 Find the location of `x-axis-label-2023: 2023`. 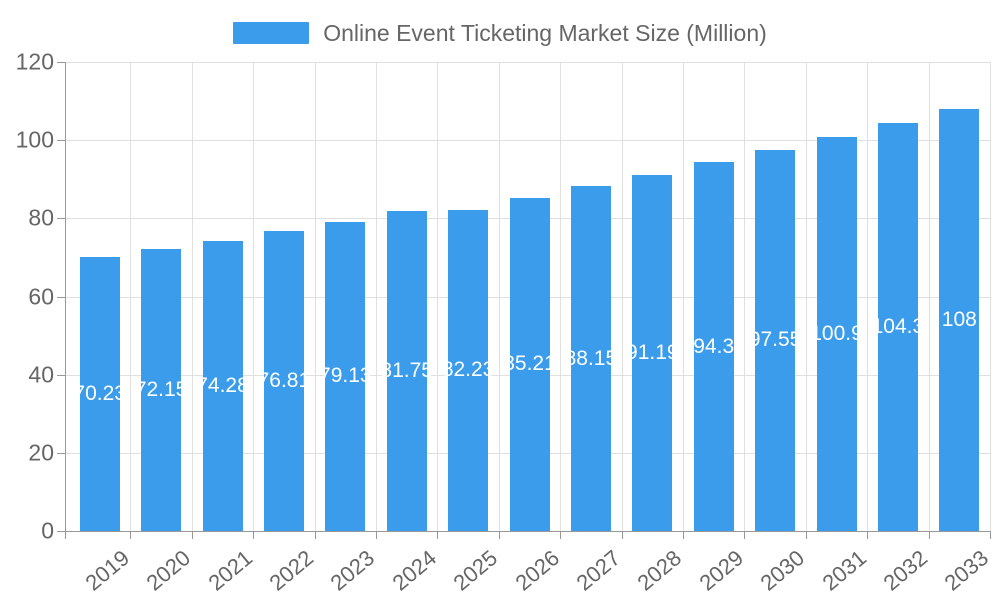

x-axis-label-2023: 2023 is located at coordinates (352, 570).